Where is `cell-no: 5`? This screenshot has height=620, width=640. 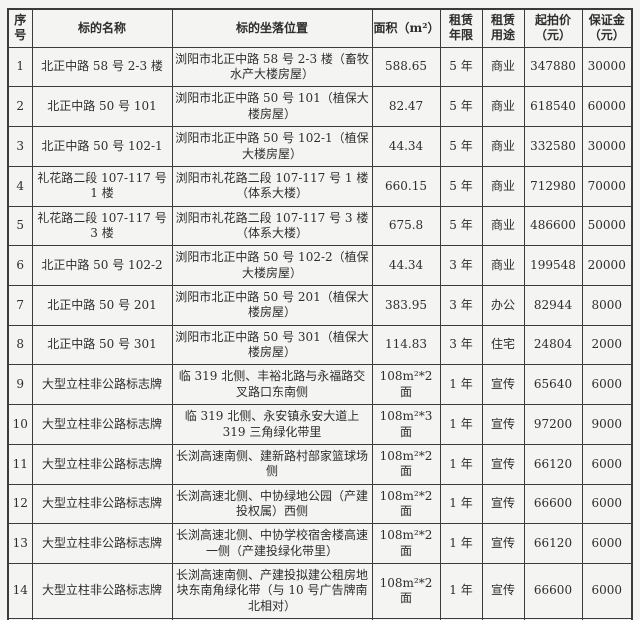 cell-no: 5 is located at coordinates (20, 226).